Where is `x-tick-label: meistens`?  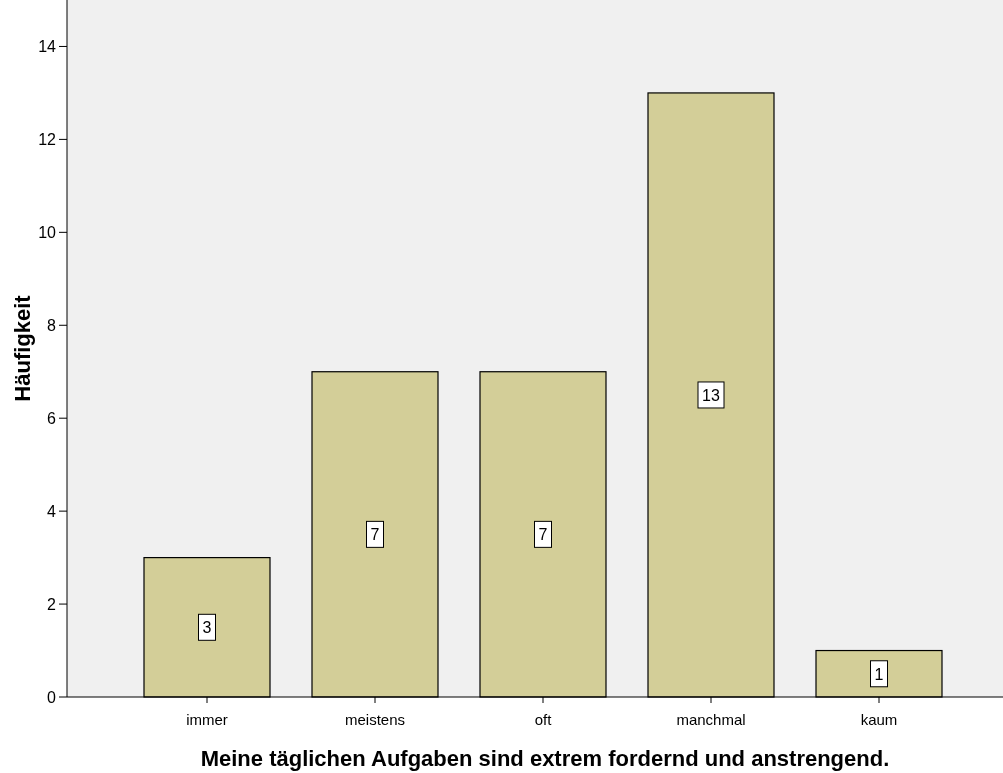 x-tick-label: meistens is located at coordinates (375, 719).